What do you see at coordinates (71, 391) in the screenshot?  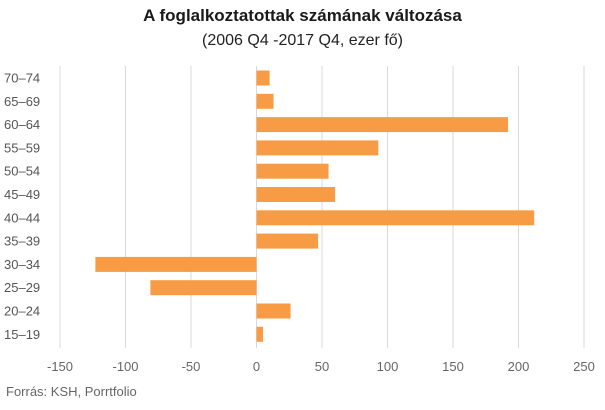 I see `source-note: Forrás: KSH, Porrtfolio` at bounding box center [71, 391].